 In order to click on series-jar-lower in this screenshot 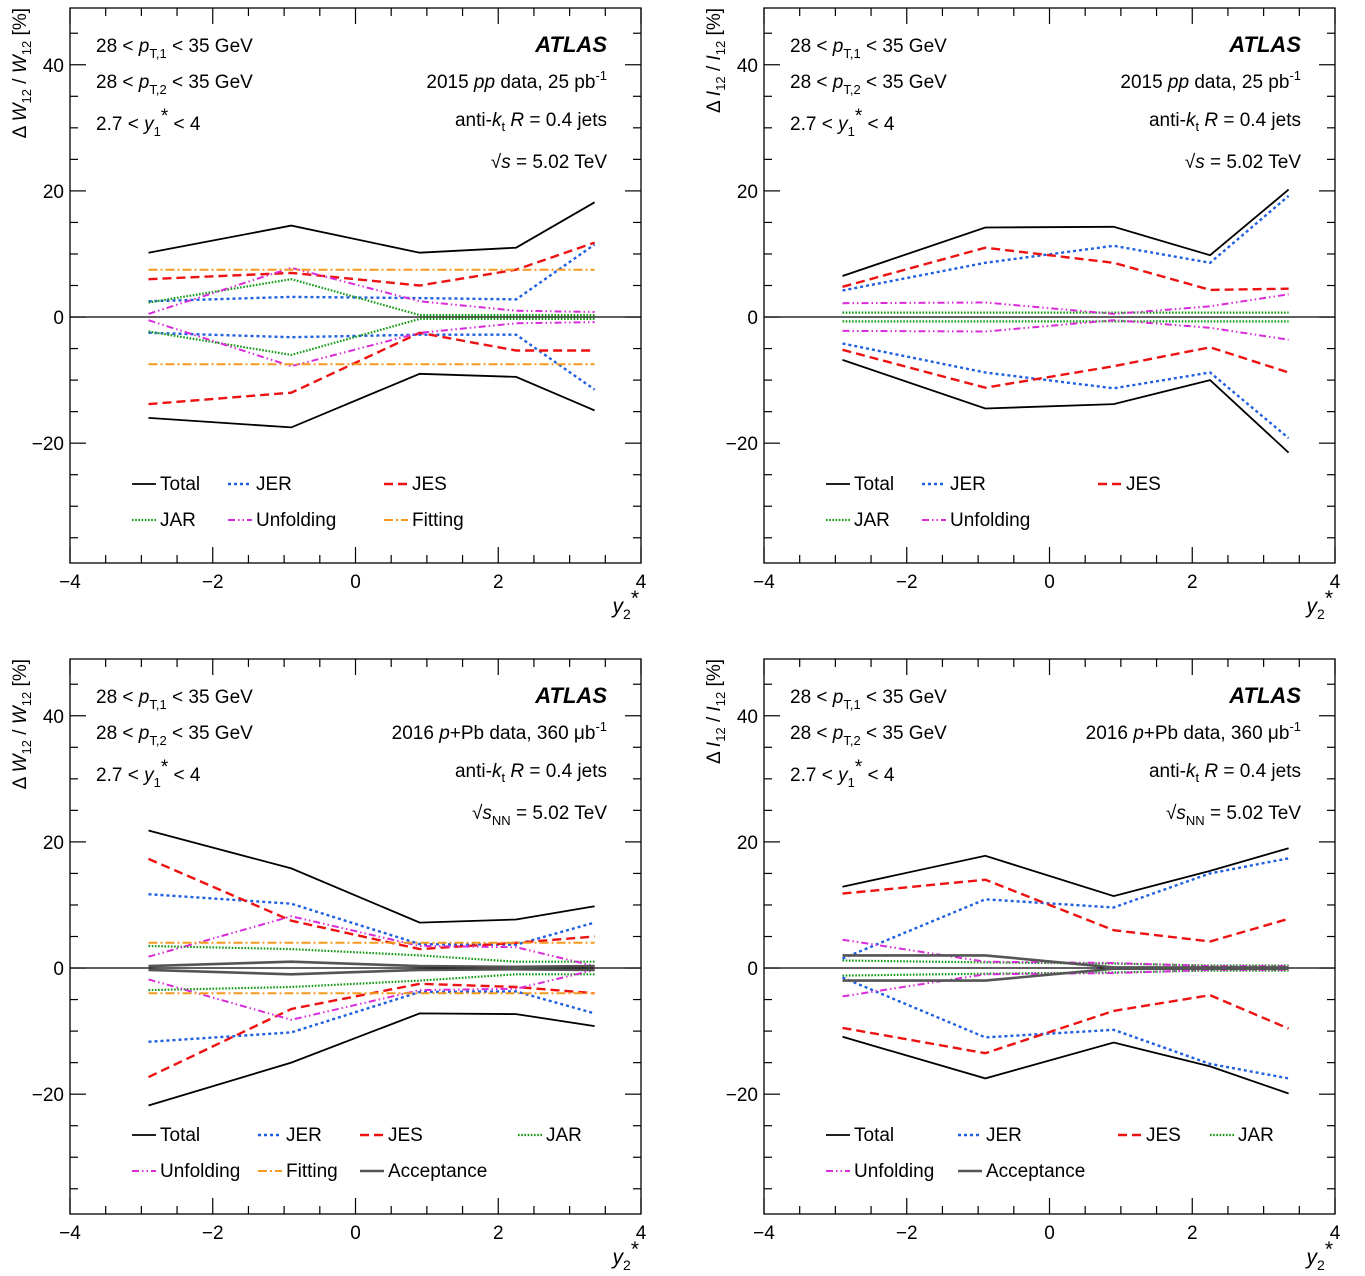, I will do `click(371, 337)`.